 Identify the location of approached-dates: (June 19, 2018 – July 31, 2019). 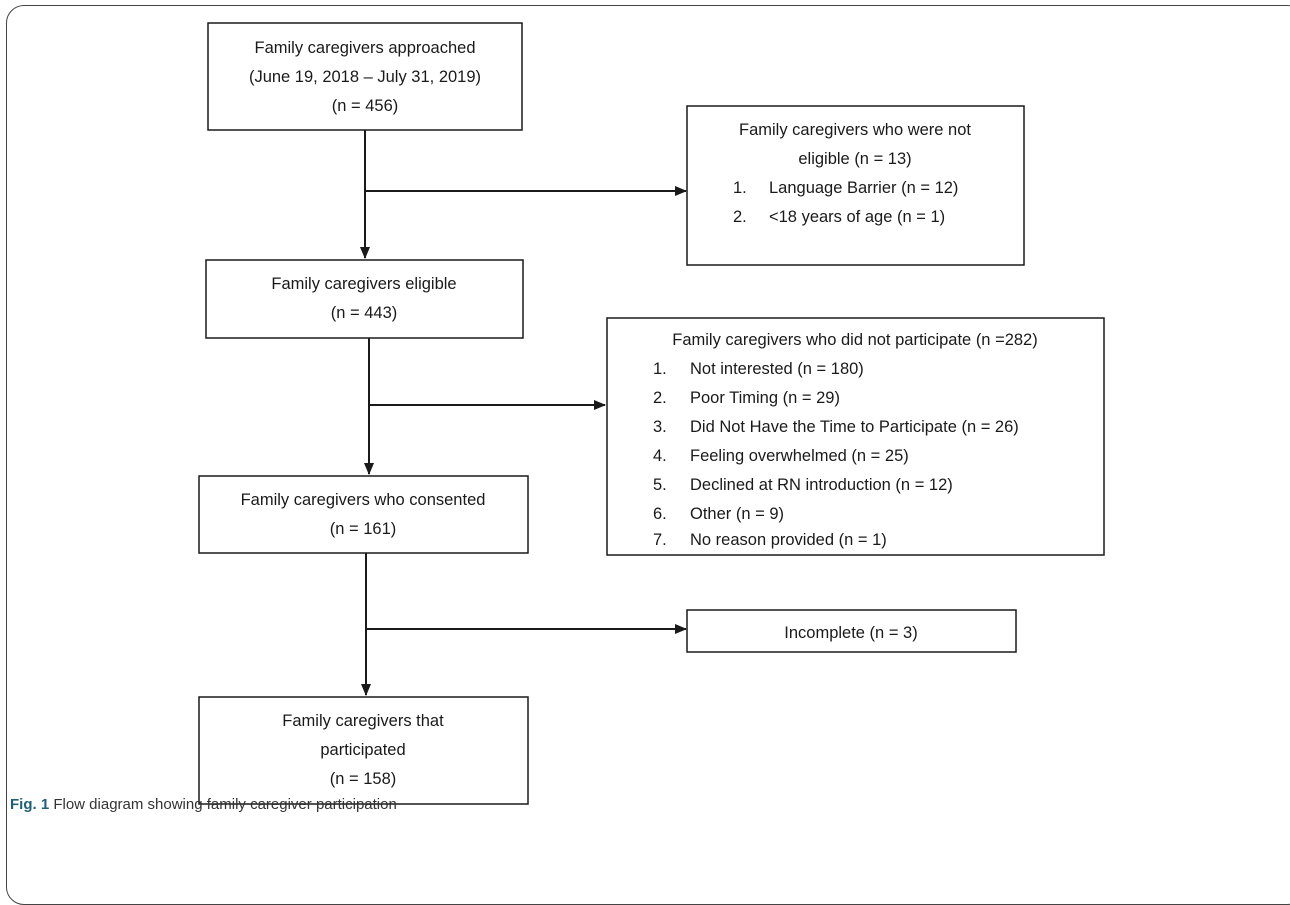
(365, 77).